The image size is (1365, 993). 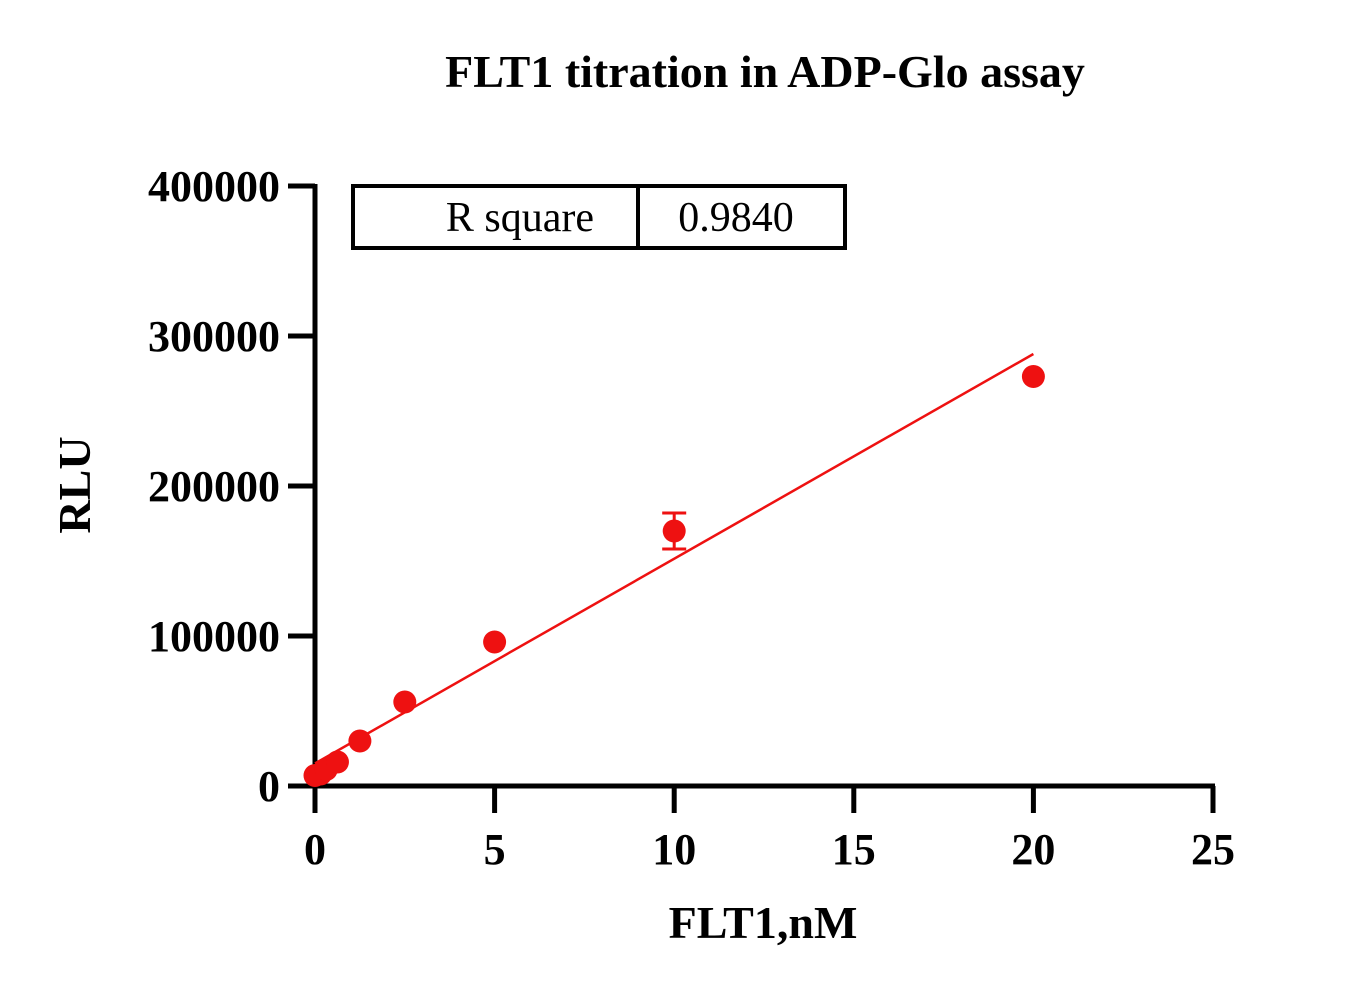 I want to click on y-tick-label: 400000, so click(x=214, y=186).